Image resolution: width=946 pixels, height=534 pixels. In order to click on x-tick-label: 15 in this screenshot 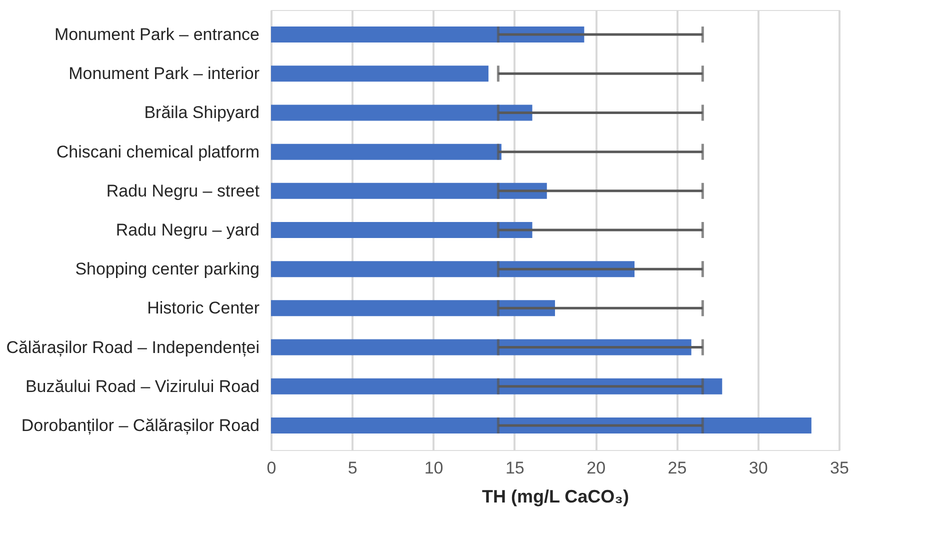, I will do `click(514, 468)`.